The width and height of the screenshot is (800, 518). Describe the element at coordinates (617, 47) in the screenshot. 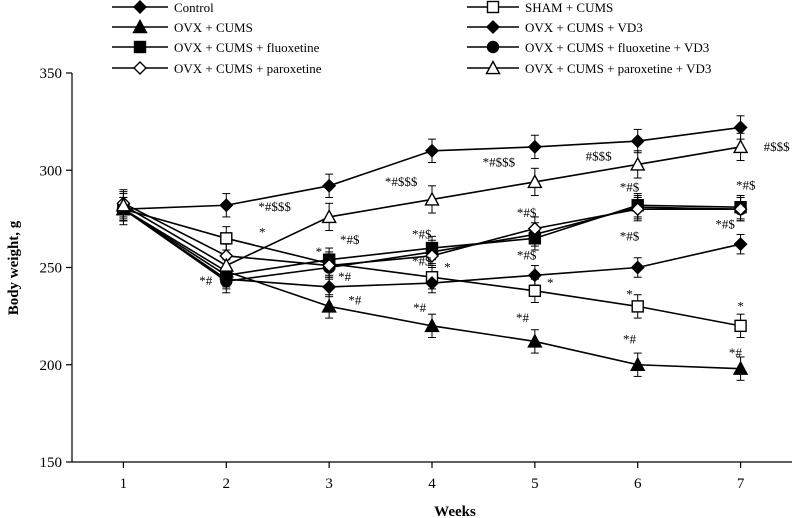

I see `legend-label: OVX + CUMS + fluoxetine + VD3` at that location.